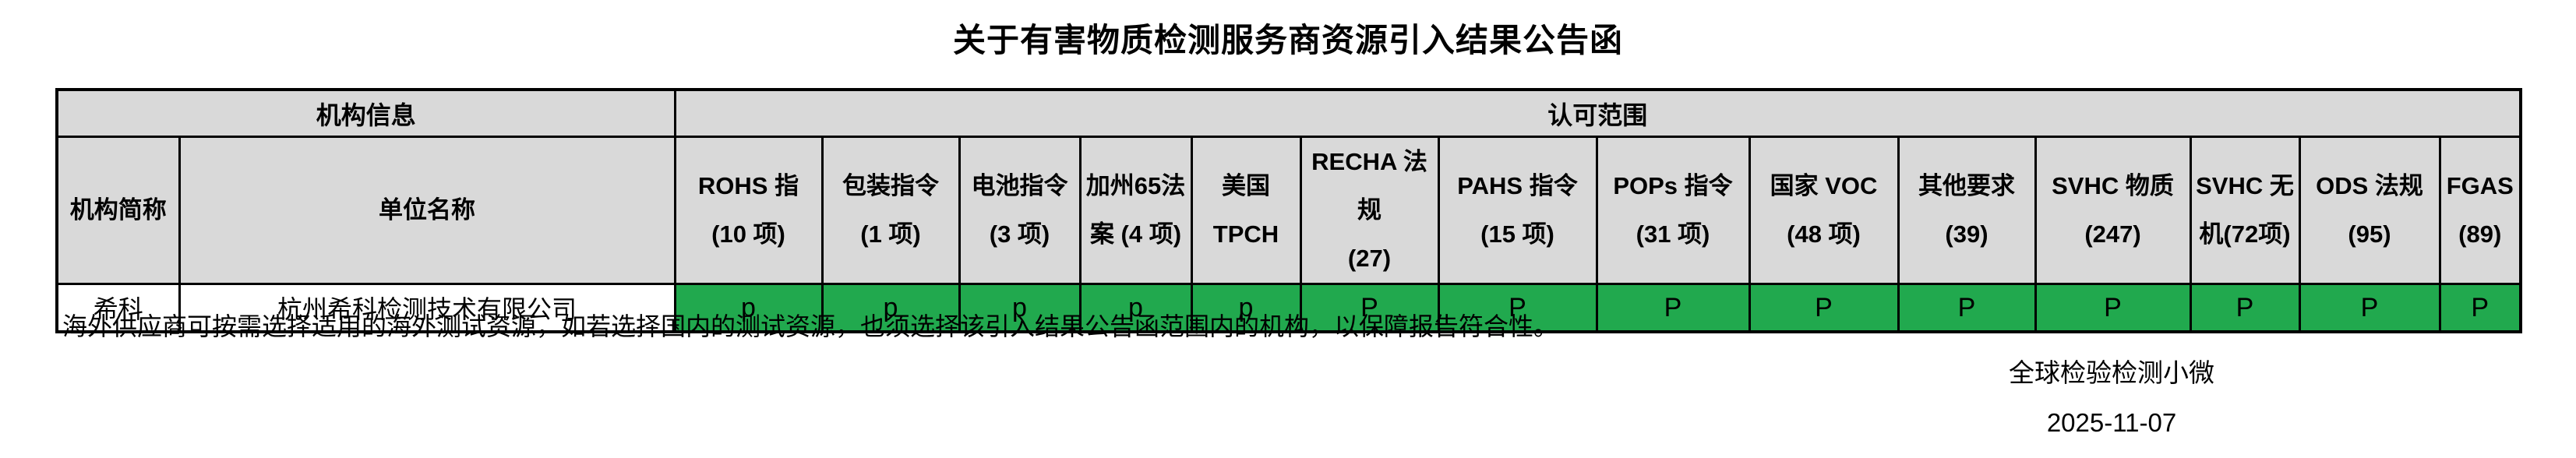 Image resolution: width=2576 pixels, height=458 pixels. I want to click on result-cell-fgas: P, so click(2480, 308).